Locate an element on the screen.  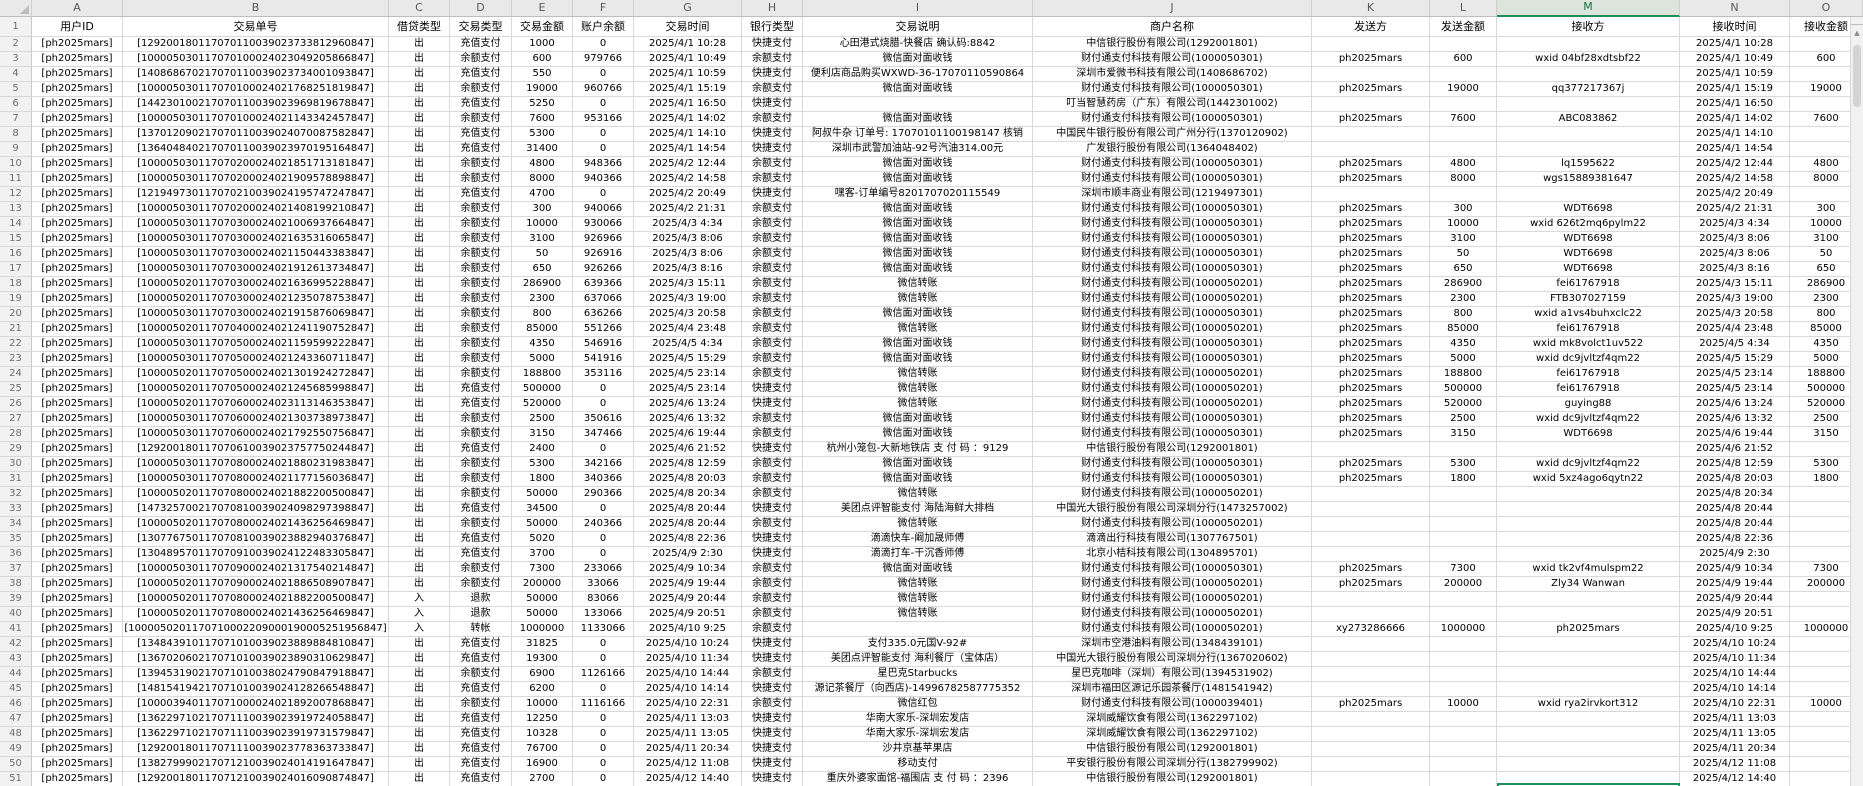
cell-A2: [ph2025mars] is located at coordinates (77, 44).